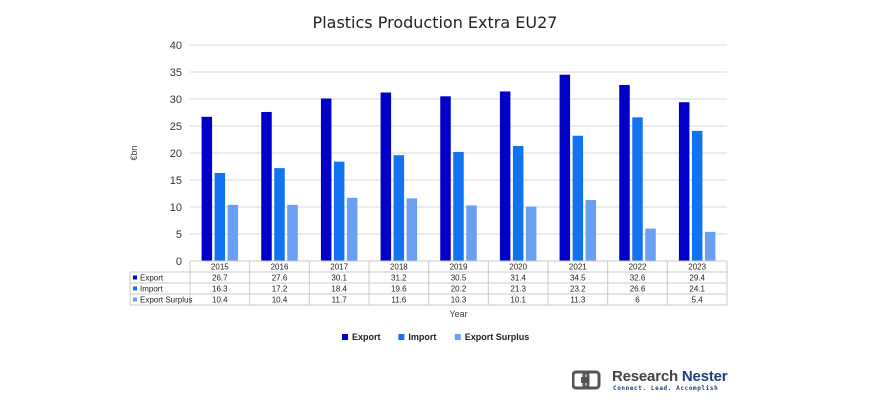 The height and width of the screenshot is (400, 870). Describe the element at coordinates (220, 278) in the screenshot. I see `data-label: 26.7` at that location.